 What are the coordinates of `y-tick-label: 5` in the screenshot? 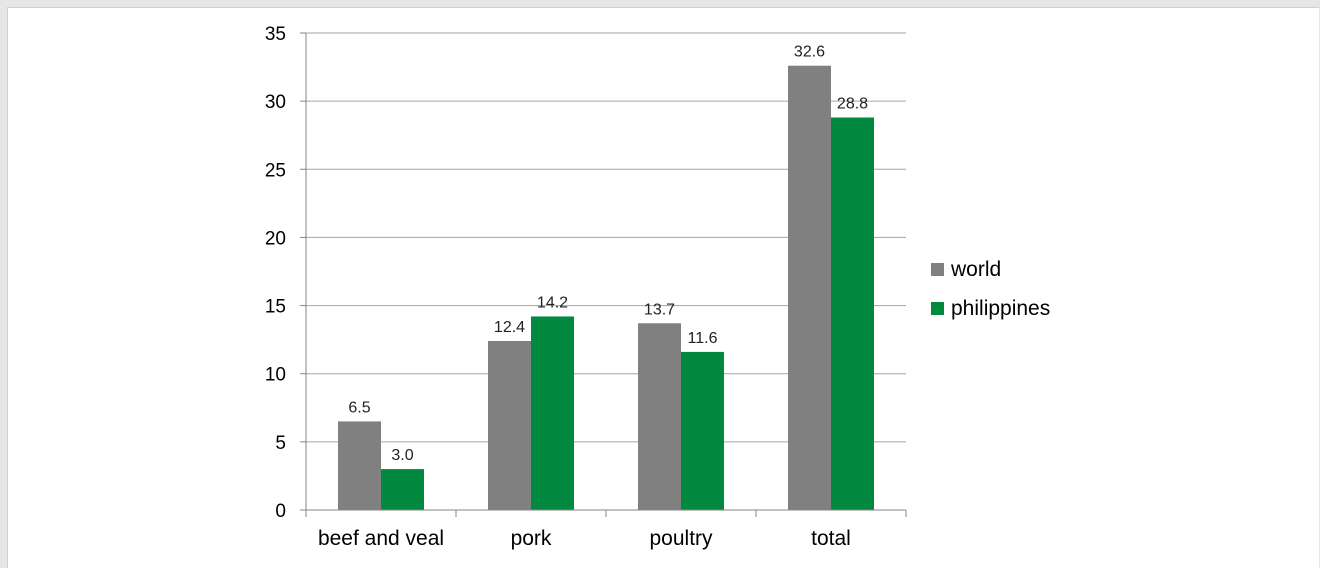 It's located at (280, 443).